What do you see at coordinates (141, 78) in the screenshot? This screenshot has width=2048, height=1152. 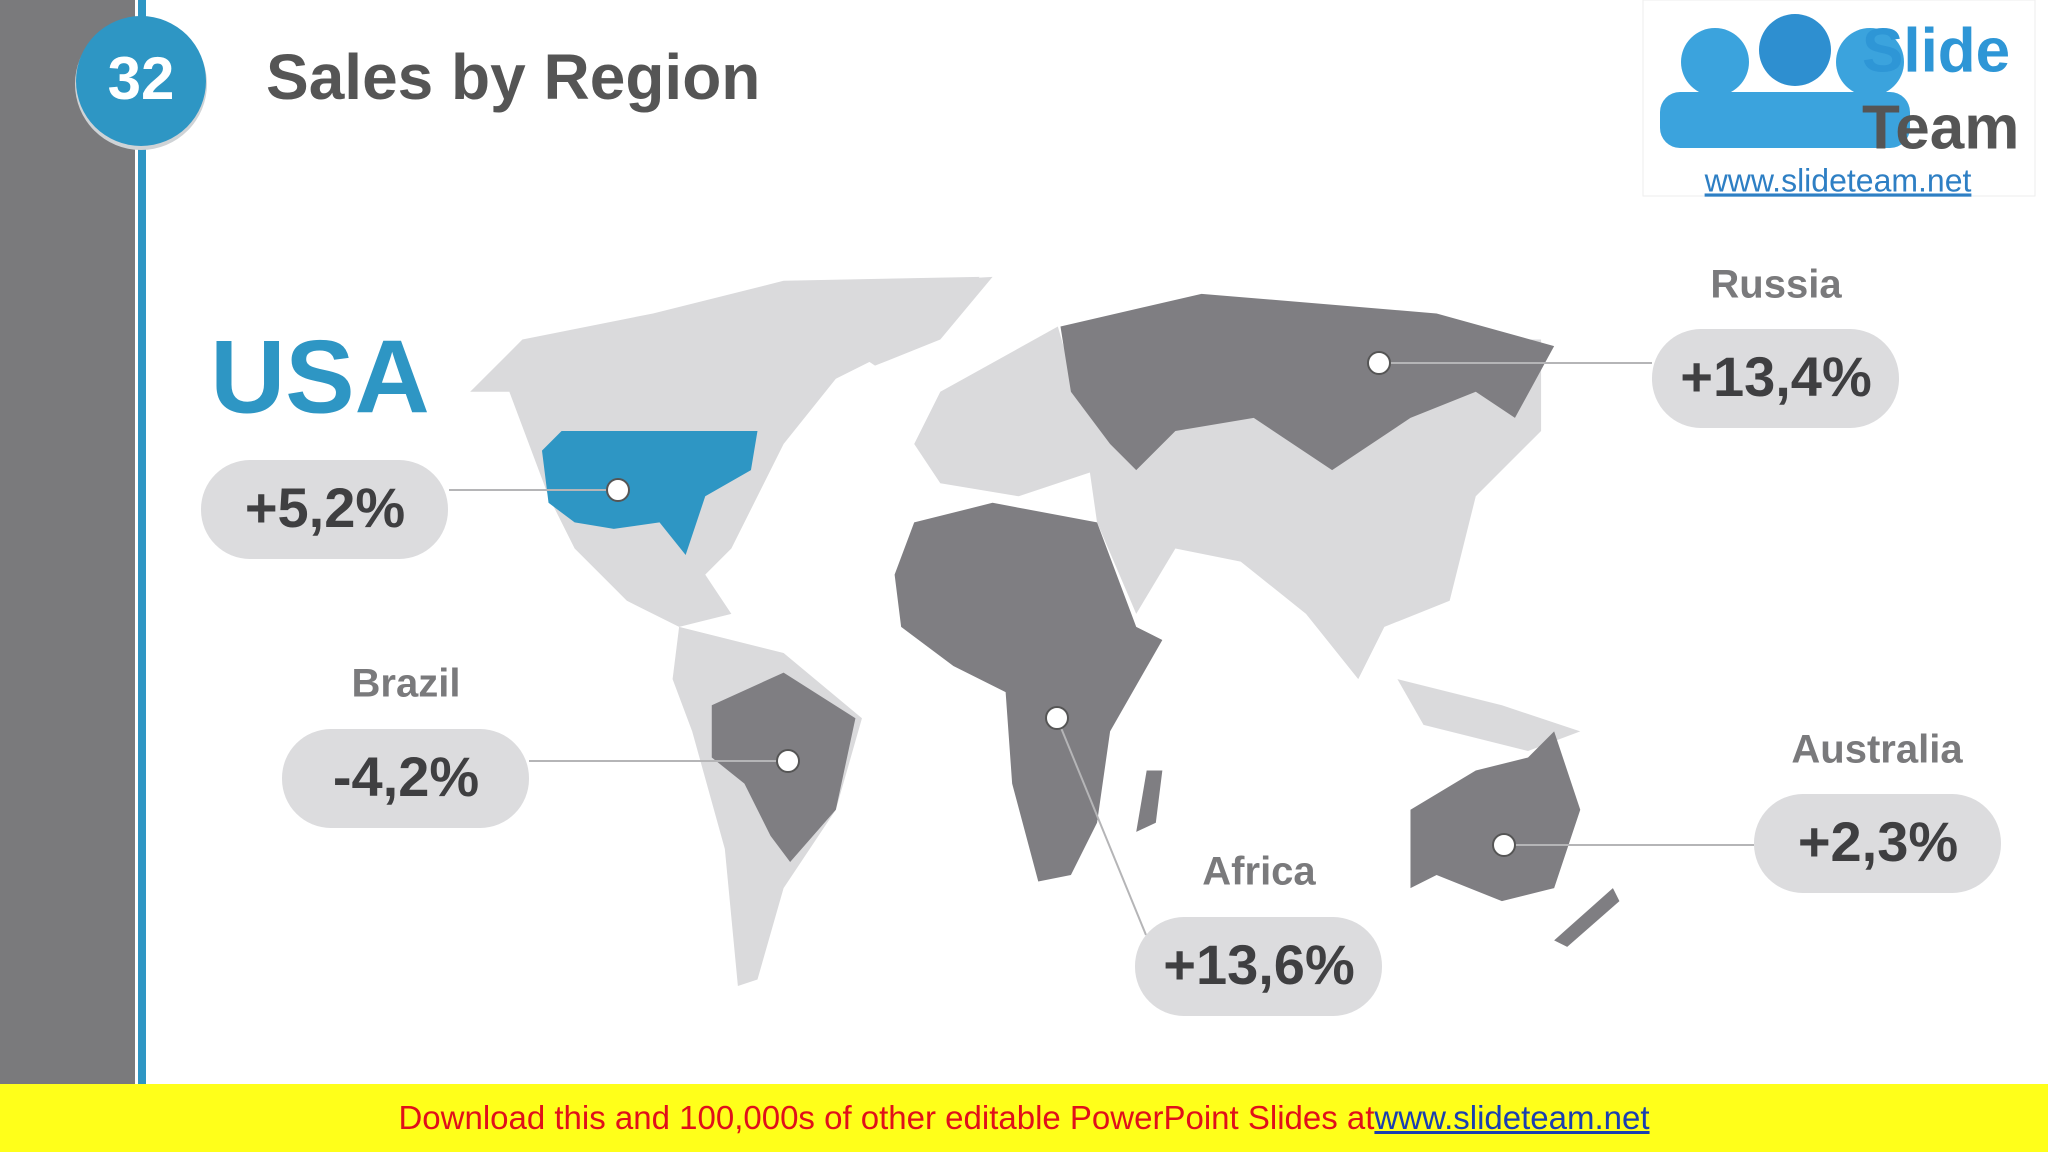 I see `slide-number: 32` at bounding box center [141, 78].